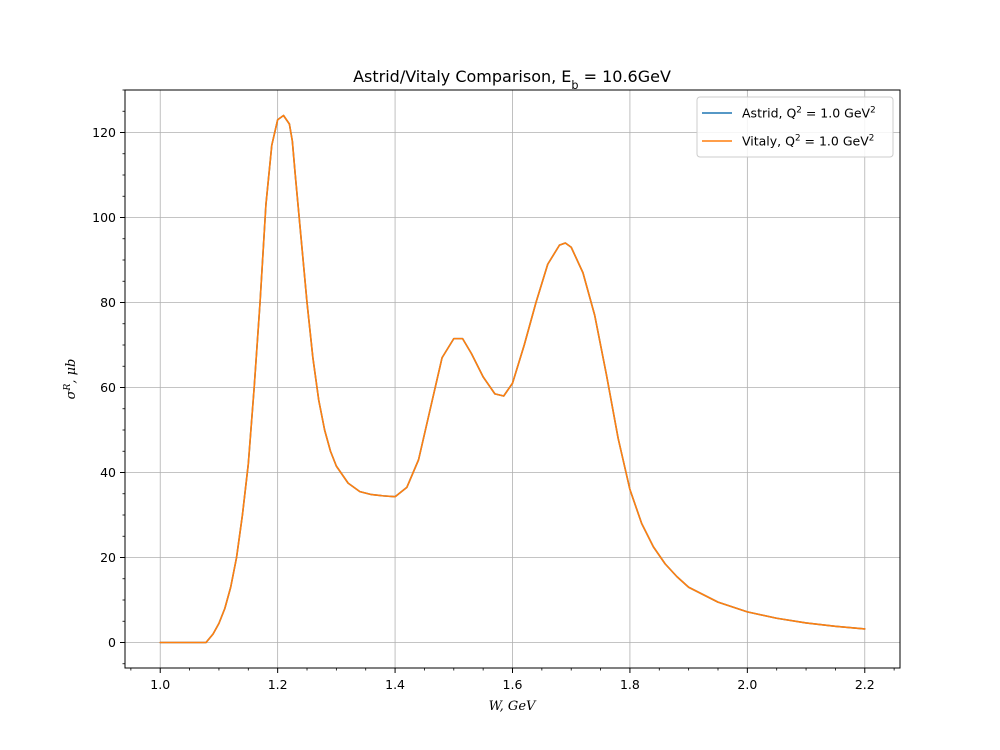 This screenshot has width=1000, height=750. Describe the element at coordinates (108, 377) in the screenshot. I see `y-axis-ticks: 0 20 40 60 80 100 120` at that location.